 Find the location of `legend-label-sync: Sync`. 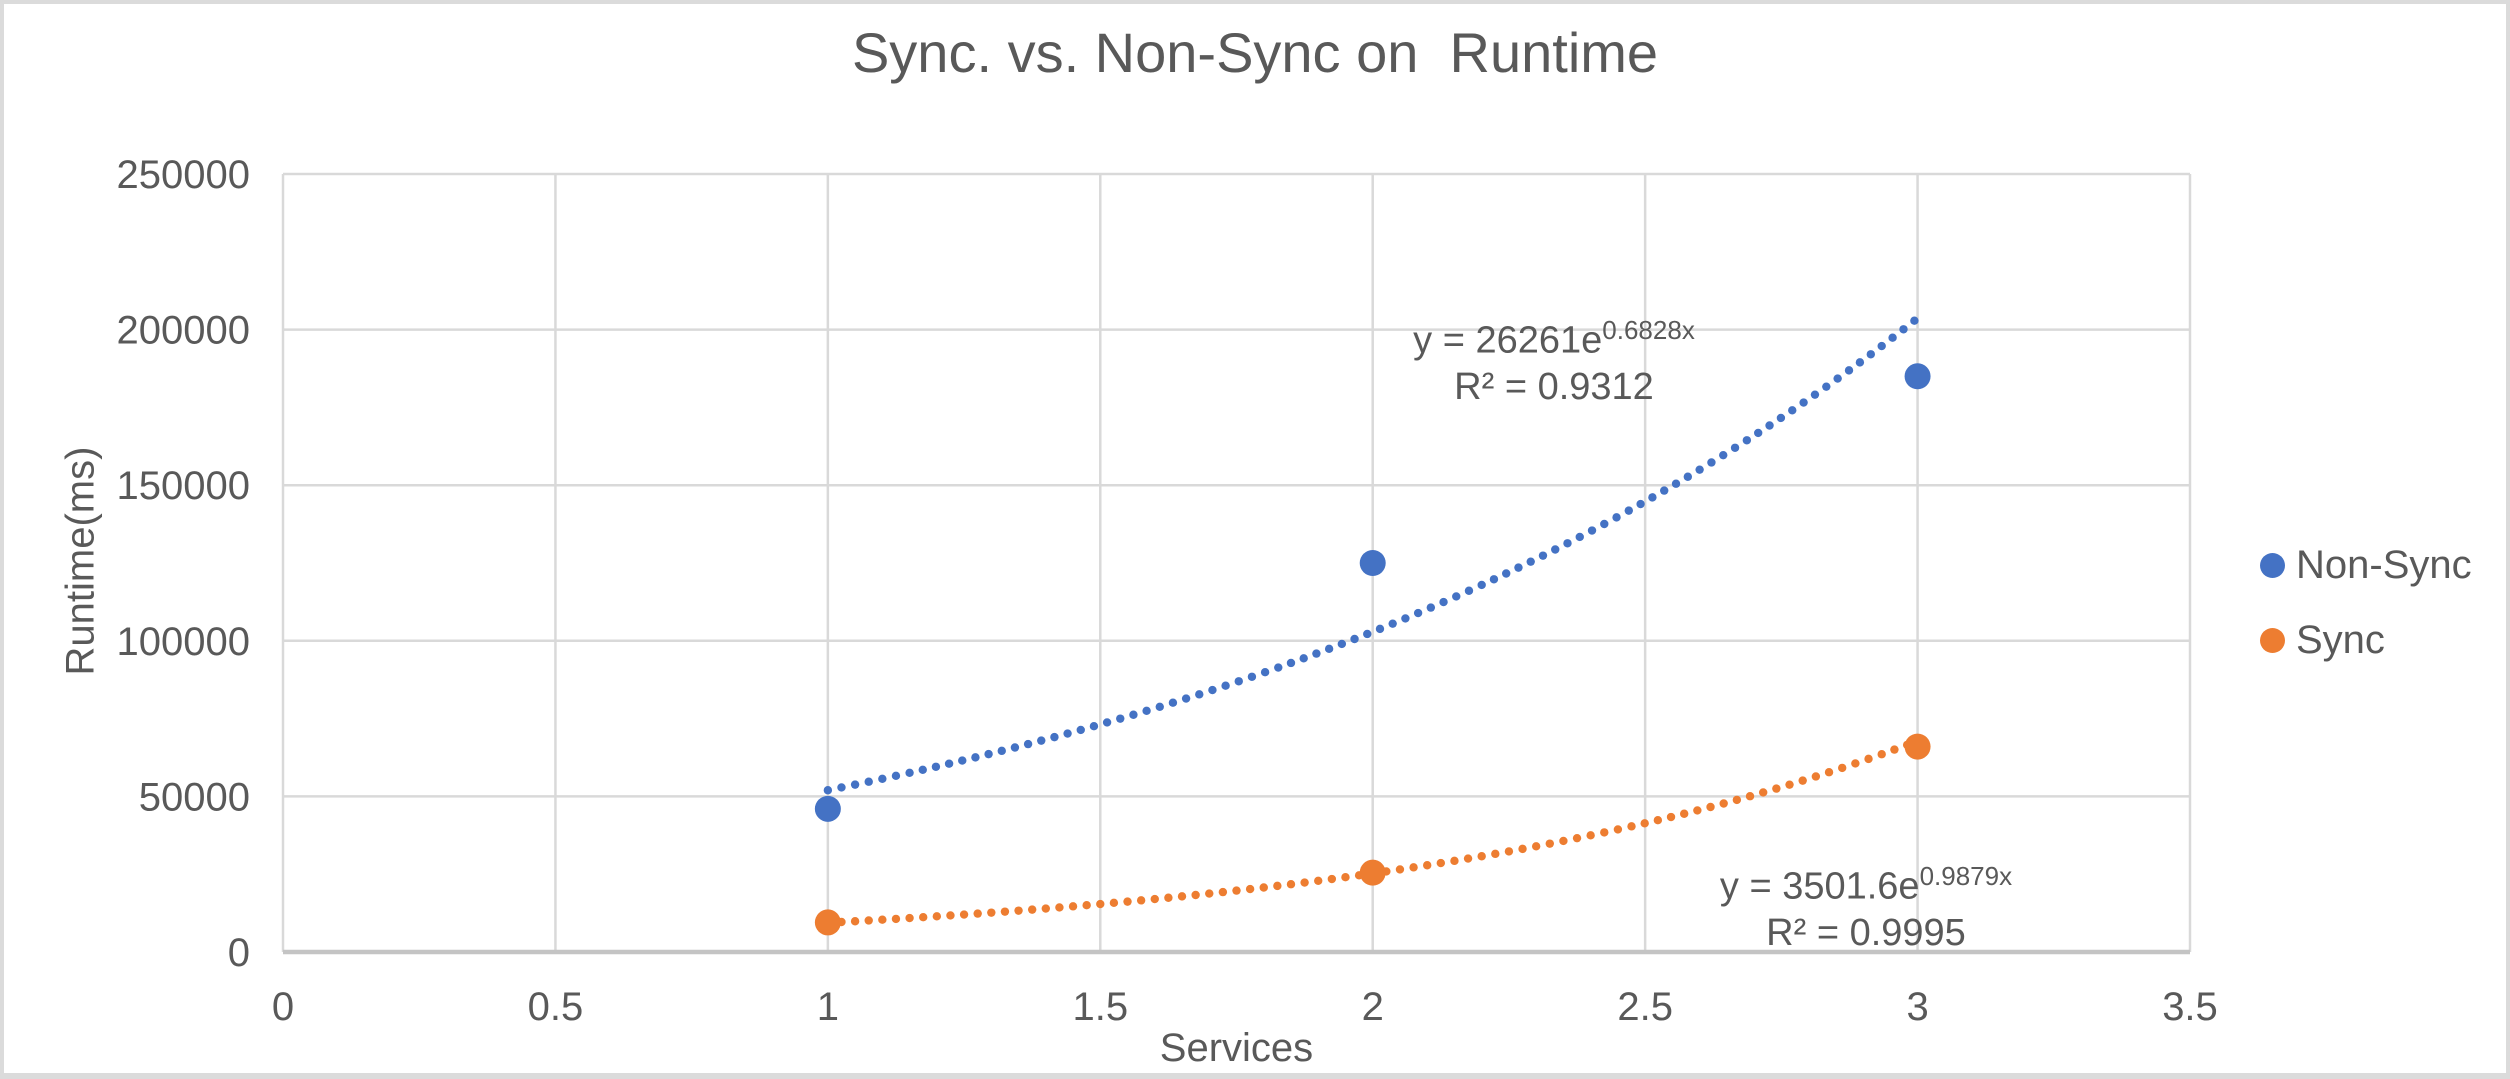

legend-label-sync: Sync is located at coordinates (2340, 639).